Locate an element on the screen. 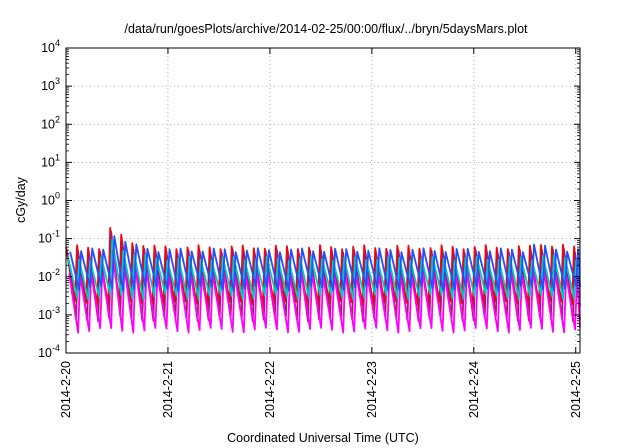  x-tick-label: 2014-2-24 is located at coordinates (474, 389).